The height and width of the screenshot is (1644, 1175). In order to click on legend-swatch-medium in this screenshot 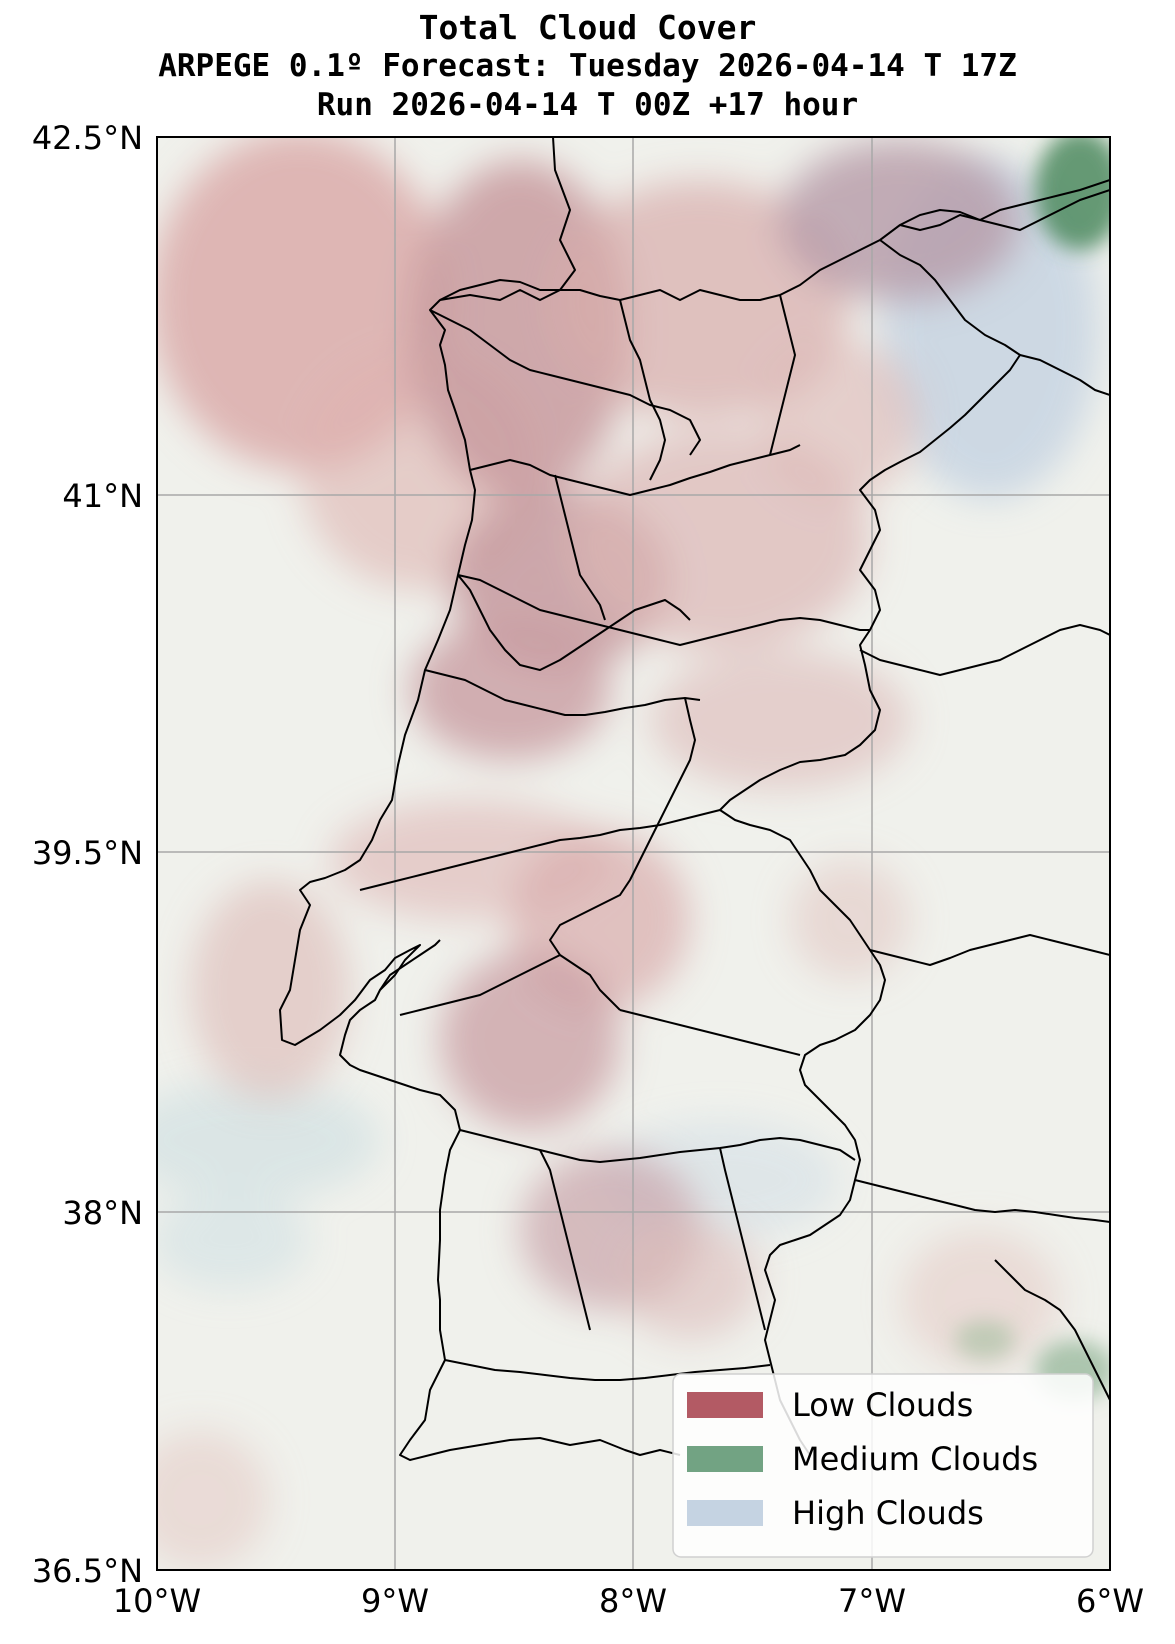, I will do `click(725, 1459)`.